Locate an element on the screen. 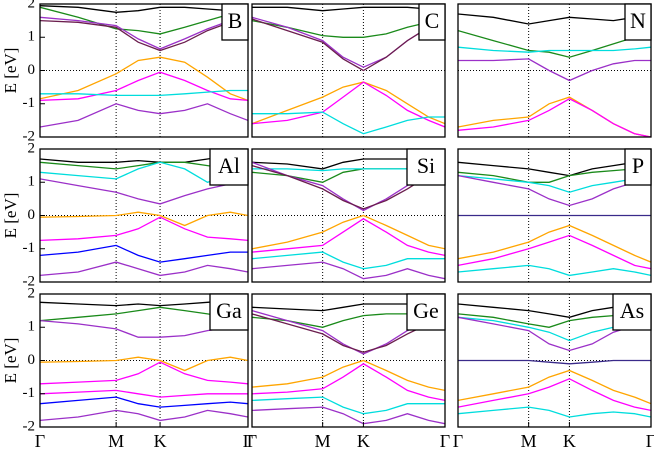 The image size is (654, 459). panel-label: Ga is located at coordinates (229, 310).